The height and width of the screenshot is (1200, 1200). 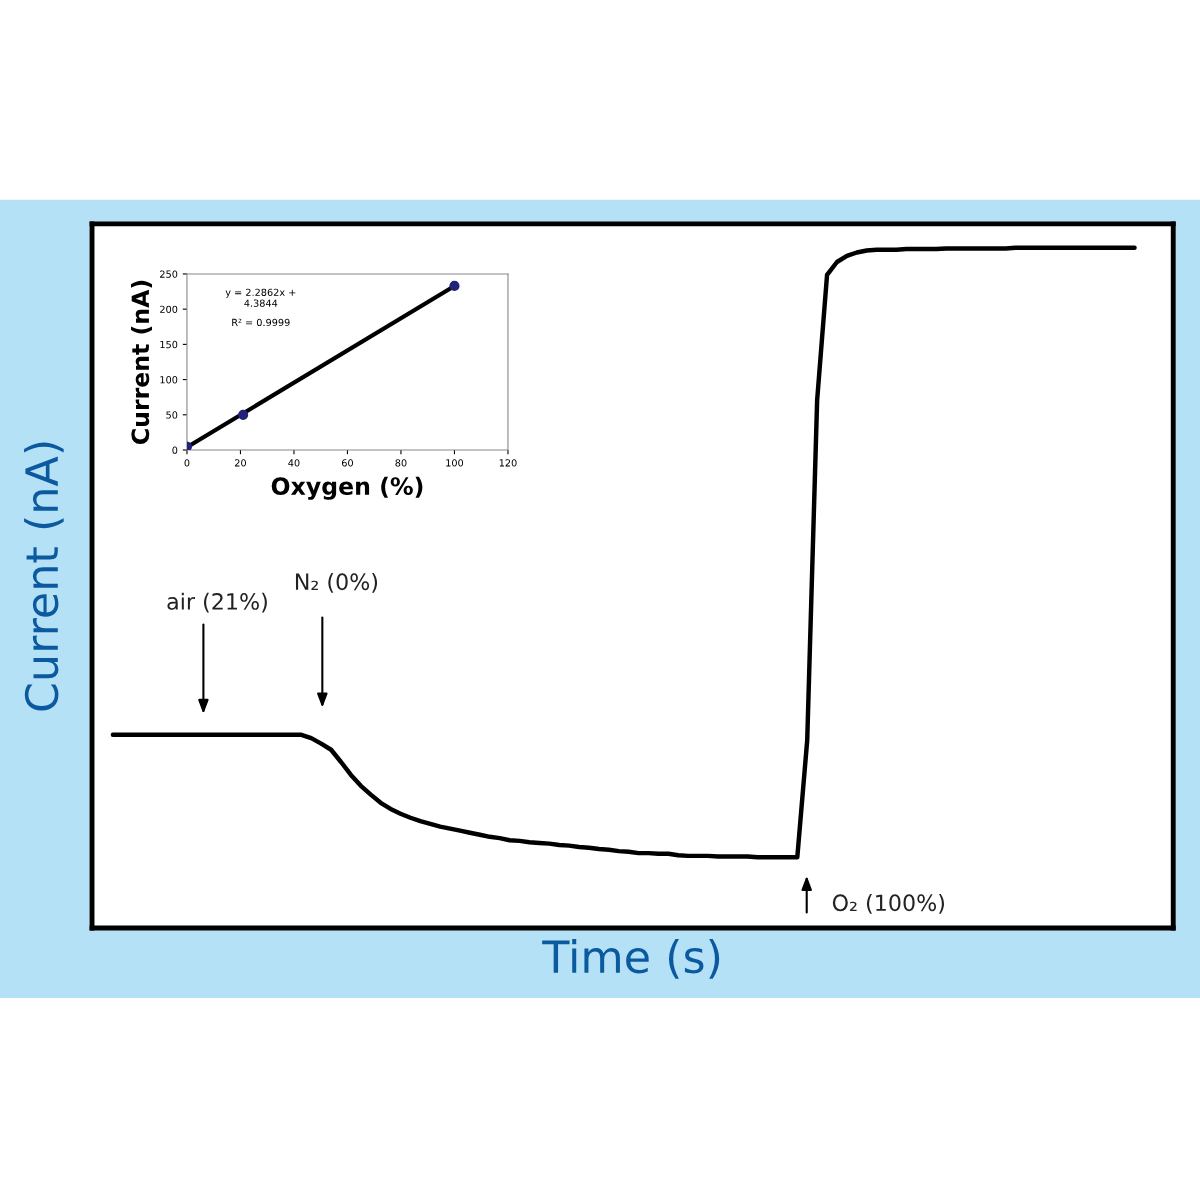 What do you see at coordinates (336, 582) in the screenshot?
I see `annotation: N₂ (0%)` at bounding box center [336, 582].